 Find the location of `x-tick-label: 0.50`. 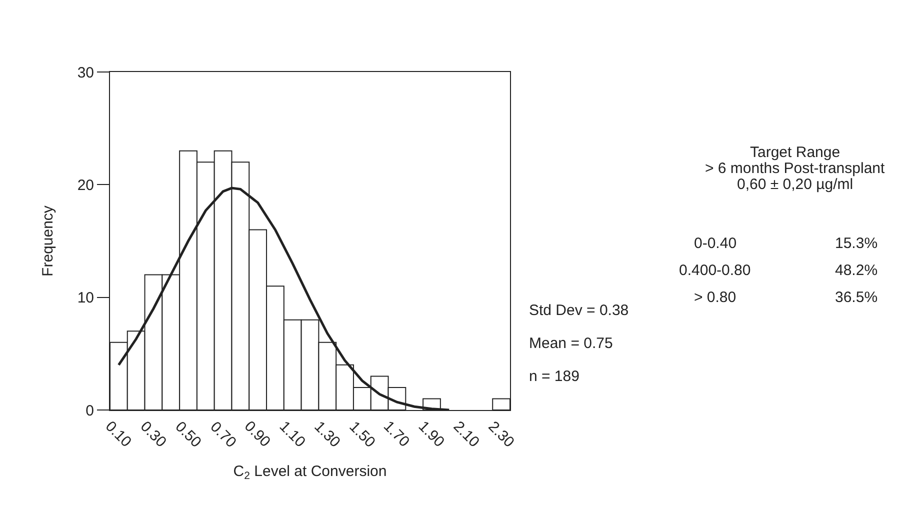

x-tick-label: 0.50 is located at coordinates (188, 434).